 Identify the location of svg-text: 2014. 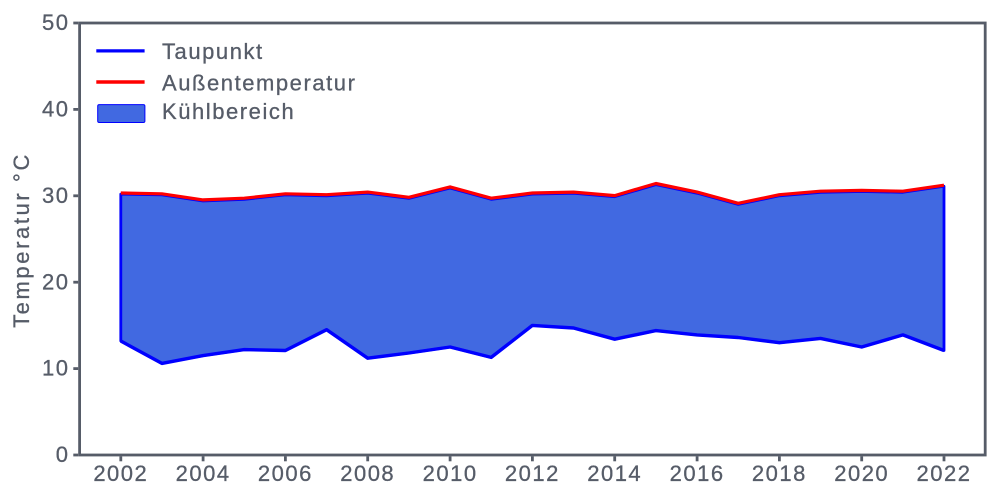
(614, 473).